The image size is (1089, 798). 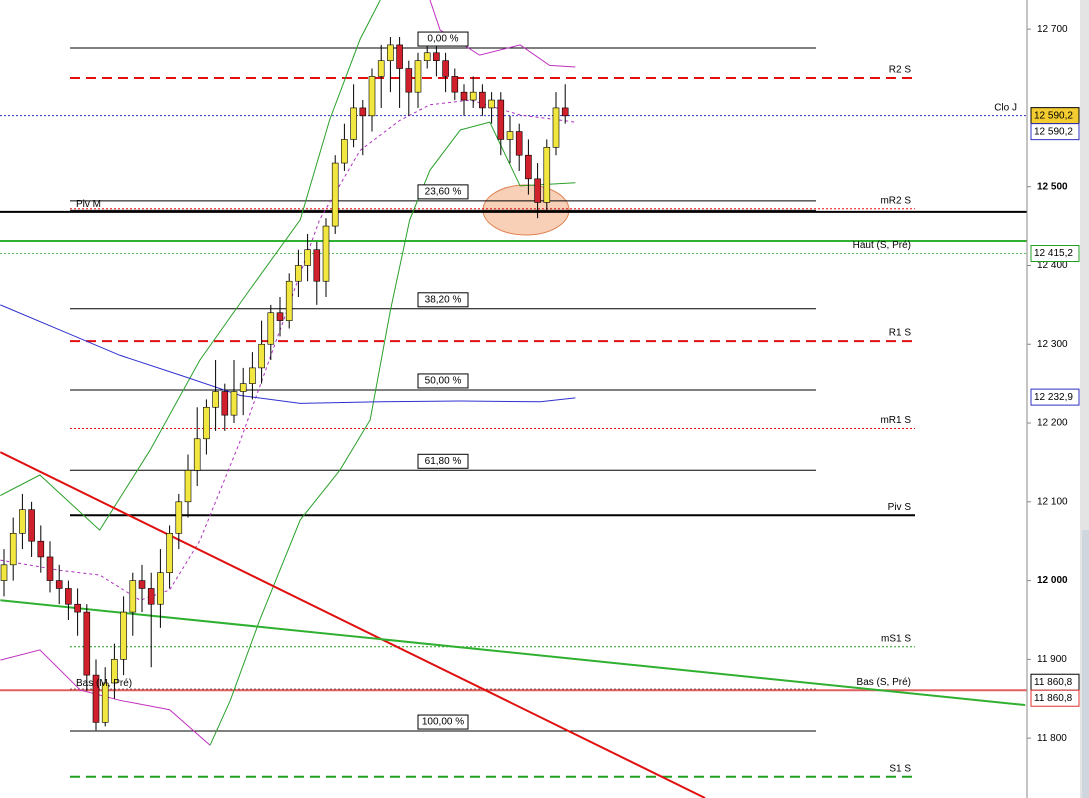 What do you see at coordinates (88, 204) in the screenshot?
I see `level-label: Piv M` at bounding box center [88, 204].